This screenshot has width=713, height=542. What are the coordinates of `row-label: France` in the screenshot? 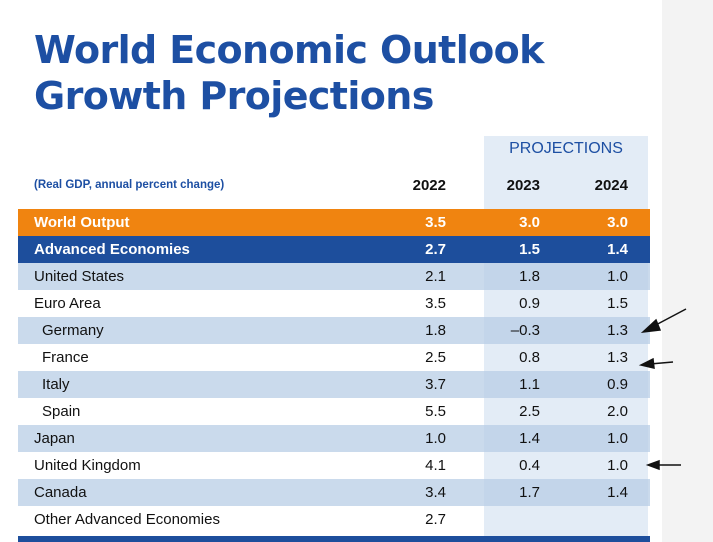 It's located at (65, 357).